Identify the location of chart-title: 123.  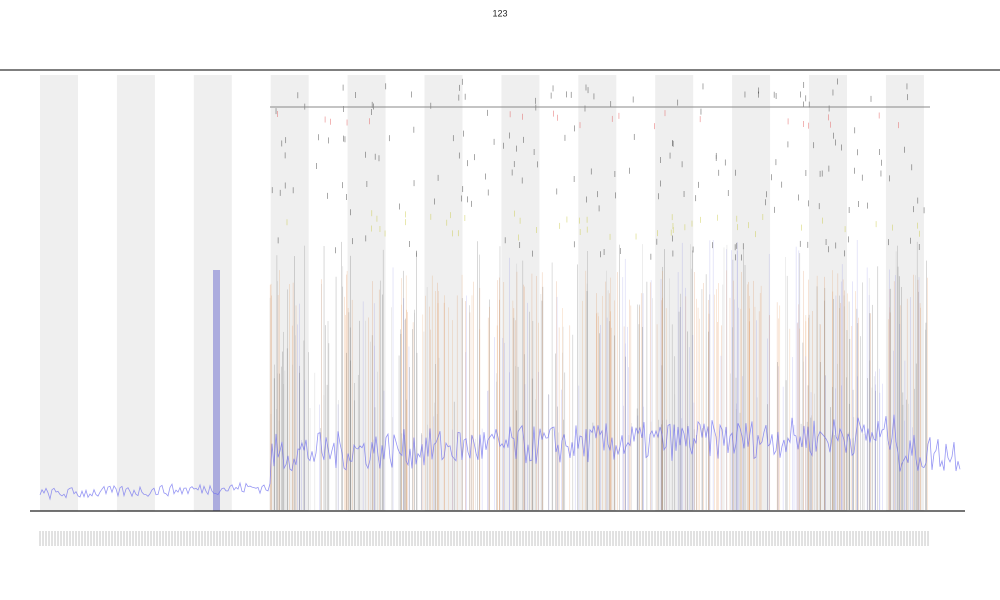
(499, 13).